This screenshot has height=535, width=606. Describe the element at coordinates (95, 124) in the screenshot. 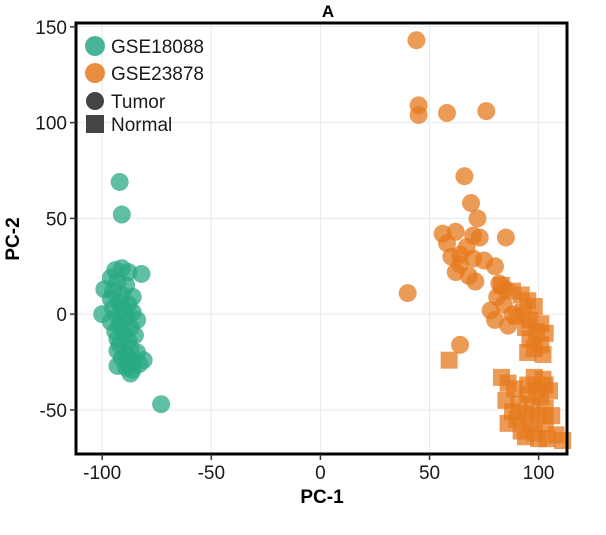

I see `legend-shape-square` at that location.